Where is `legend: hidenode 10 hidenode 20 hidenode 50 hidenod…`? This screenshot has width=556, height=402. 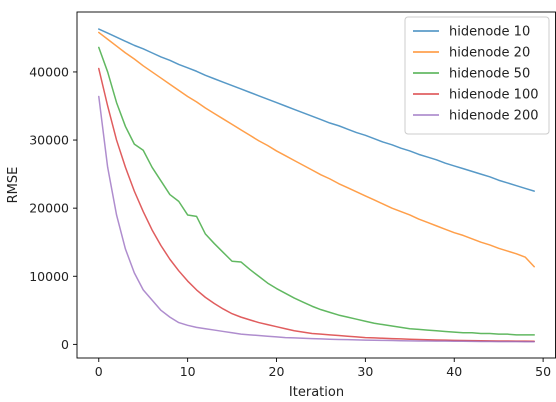
legend: hidenode 10 hidenode 20 hidenode 50 hidenod… is located at coordinates (477, 75).